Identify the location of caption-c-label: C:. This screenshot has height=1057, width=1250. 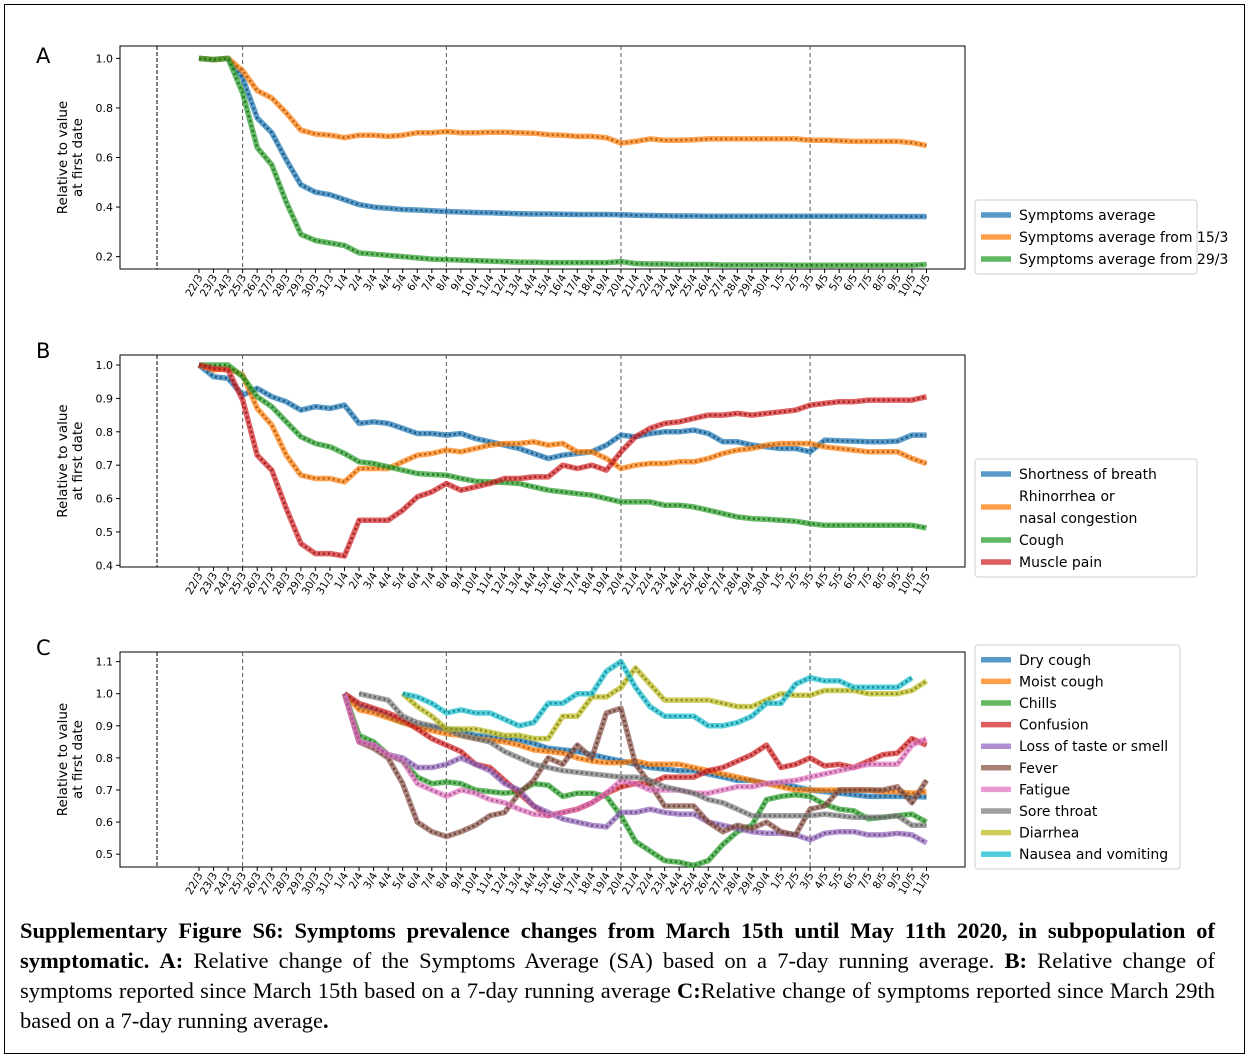
(689, 990).